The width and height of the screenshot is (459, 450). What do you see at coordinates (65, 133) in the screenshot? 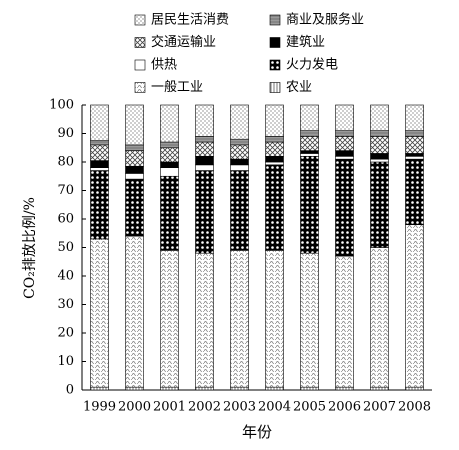
I see `y-tick-label: 90` at bounding box center [65, 133].